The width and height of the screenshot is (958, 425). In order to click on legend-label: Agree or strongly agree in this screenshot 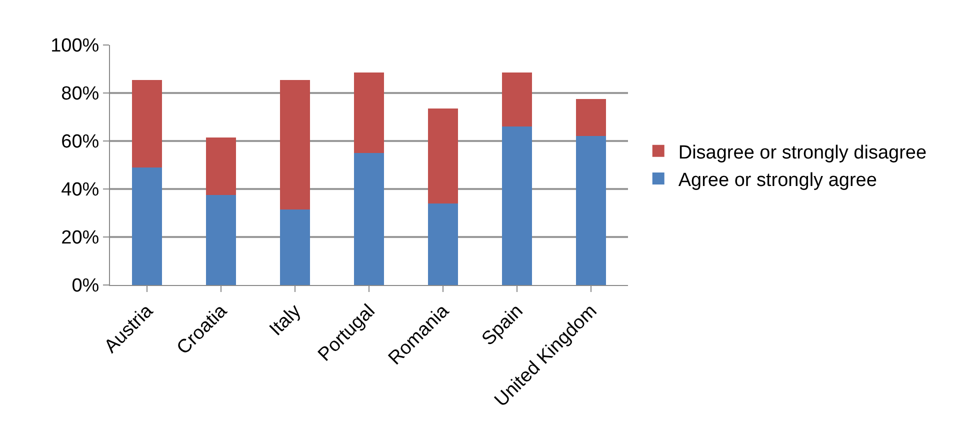, I will do `click(777, 180)`.